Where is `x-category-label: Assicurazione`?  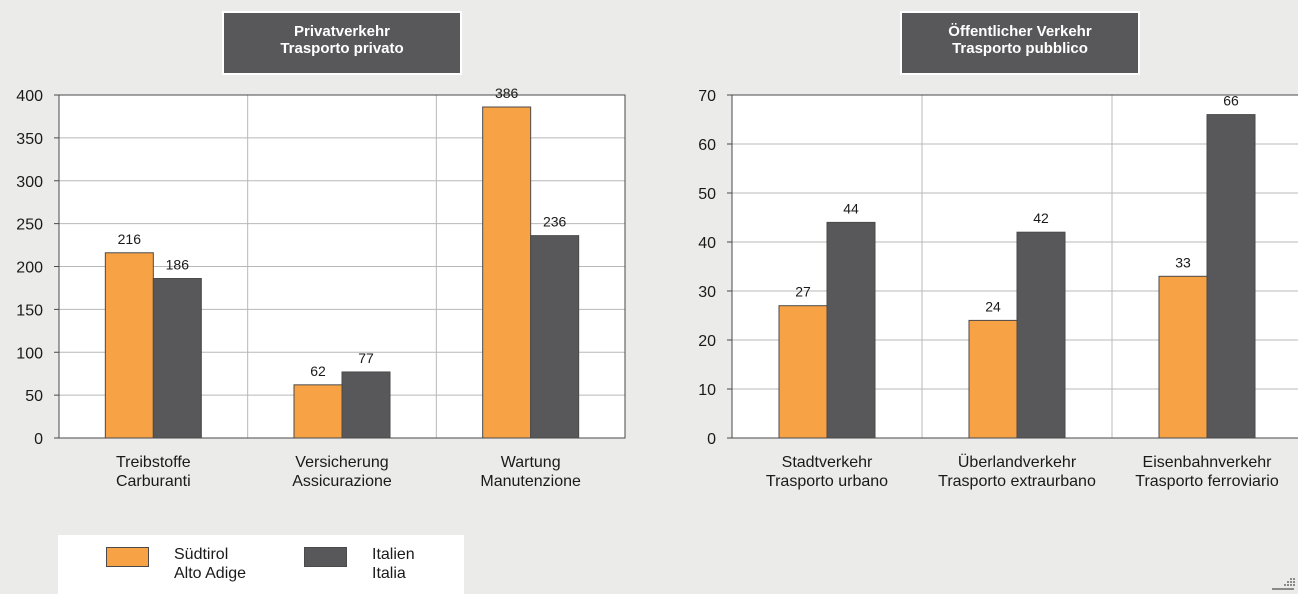 x-category-label: Assicurazione is located at coordinates (342, 481).